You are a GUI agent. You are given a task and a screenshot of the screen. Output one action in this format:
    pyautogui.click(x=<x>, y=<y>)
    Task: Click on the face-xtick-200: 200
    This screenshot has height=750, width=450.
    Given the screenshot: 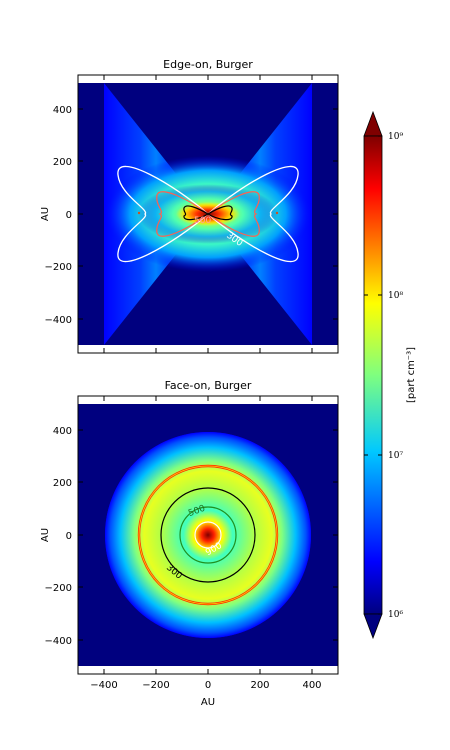 What is the action you would take?
    pyautogui.click(x=259, y=685)
    